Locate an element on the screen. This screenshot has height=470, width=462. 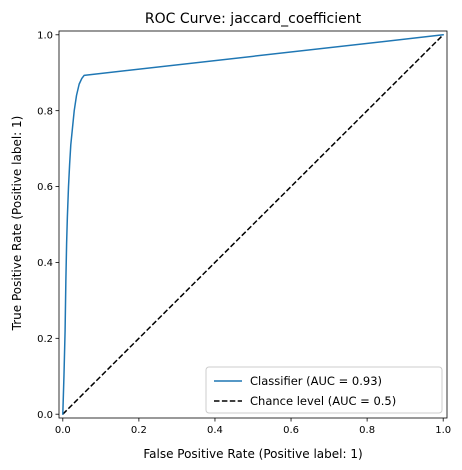
y-tick-label: 0.2 is located at coordinates (45, 339).